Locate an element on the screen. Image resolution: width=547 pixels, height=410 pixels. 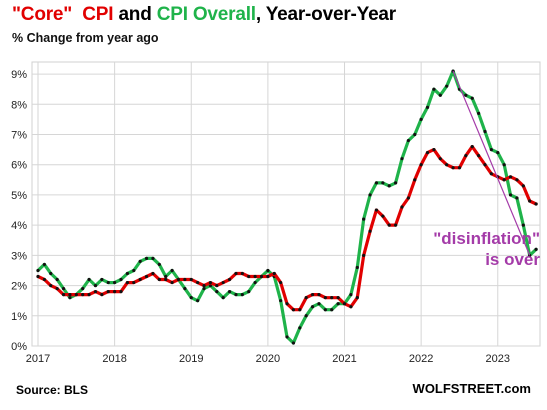
y-tick-label: 2% is located at coordinates (19, 287).